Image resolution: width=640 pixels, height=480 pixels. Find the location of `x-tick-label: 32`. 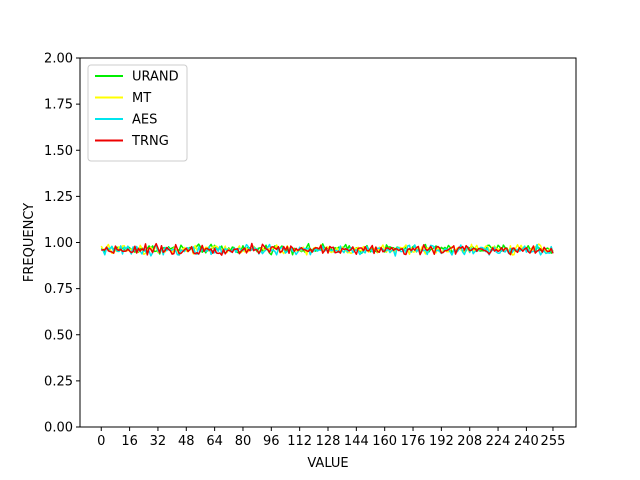

x-tick-label: 32 is located at coordinates (158, 441).